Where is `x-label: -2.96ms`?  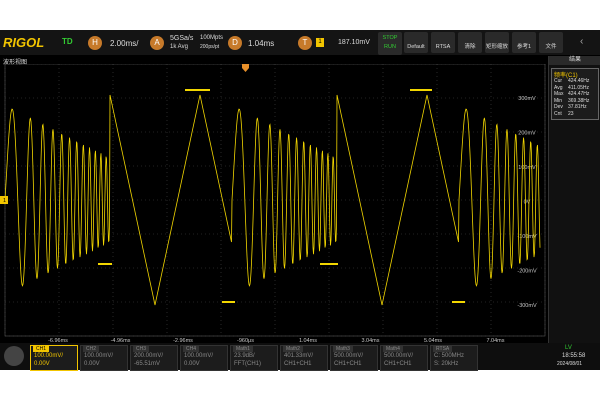
x-label: -2.96ms is located at coordinates (183, 341).